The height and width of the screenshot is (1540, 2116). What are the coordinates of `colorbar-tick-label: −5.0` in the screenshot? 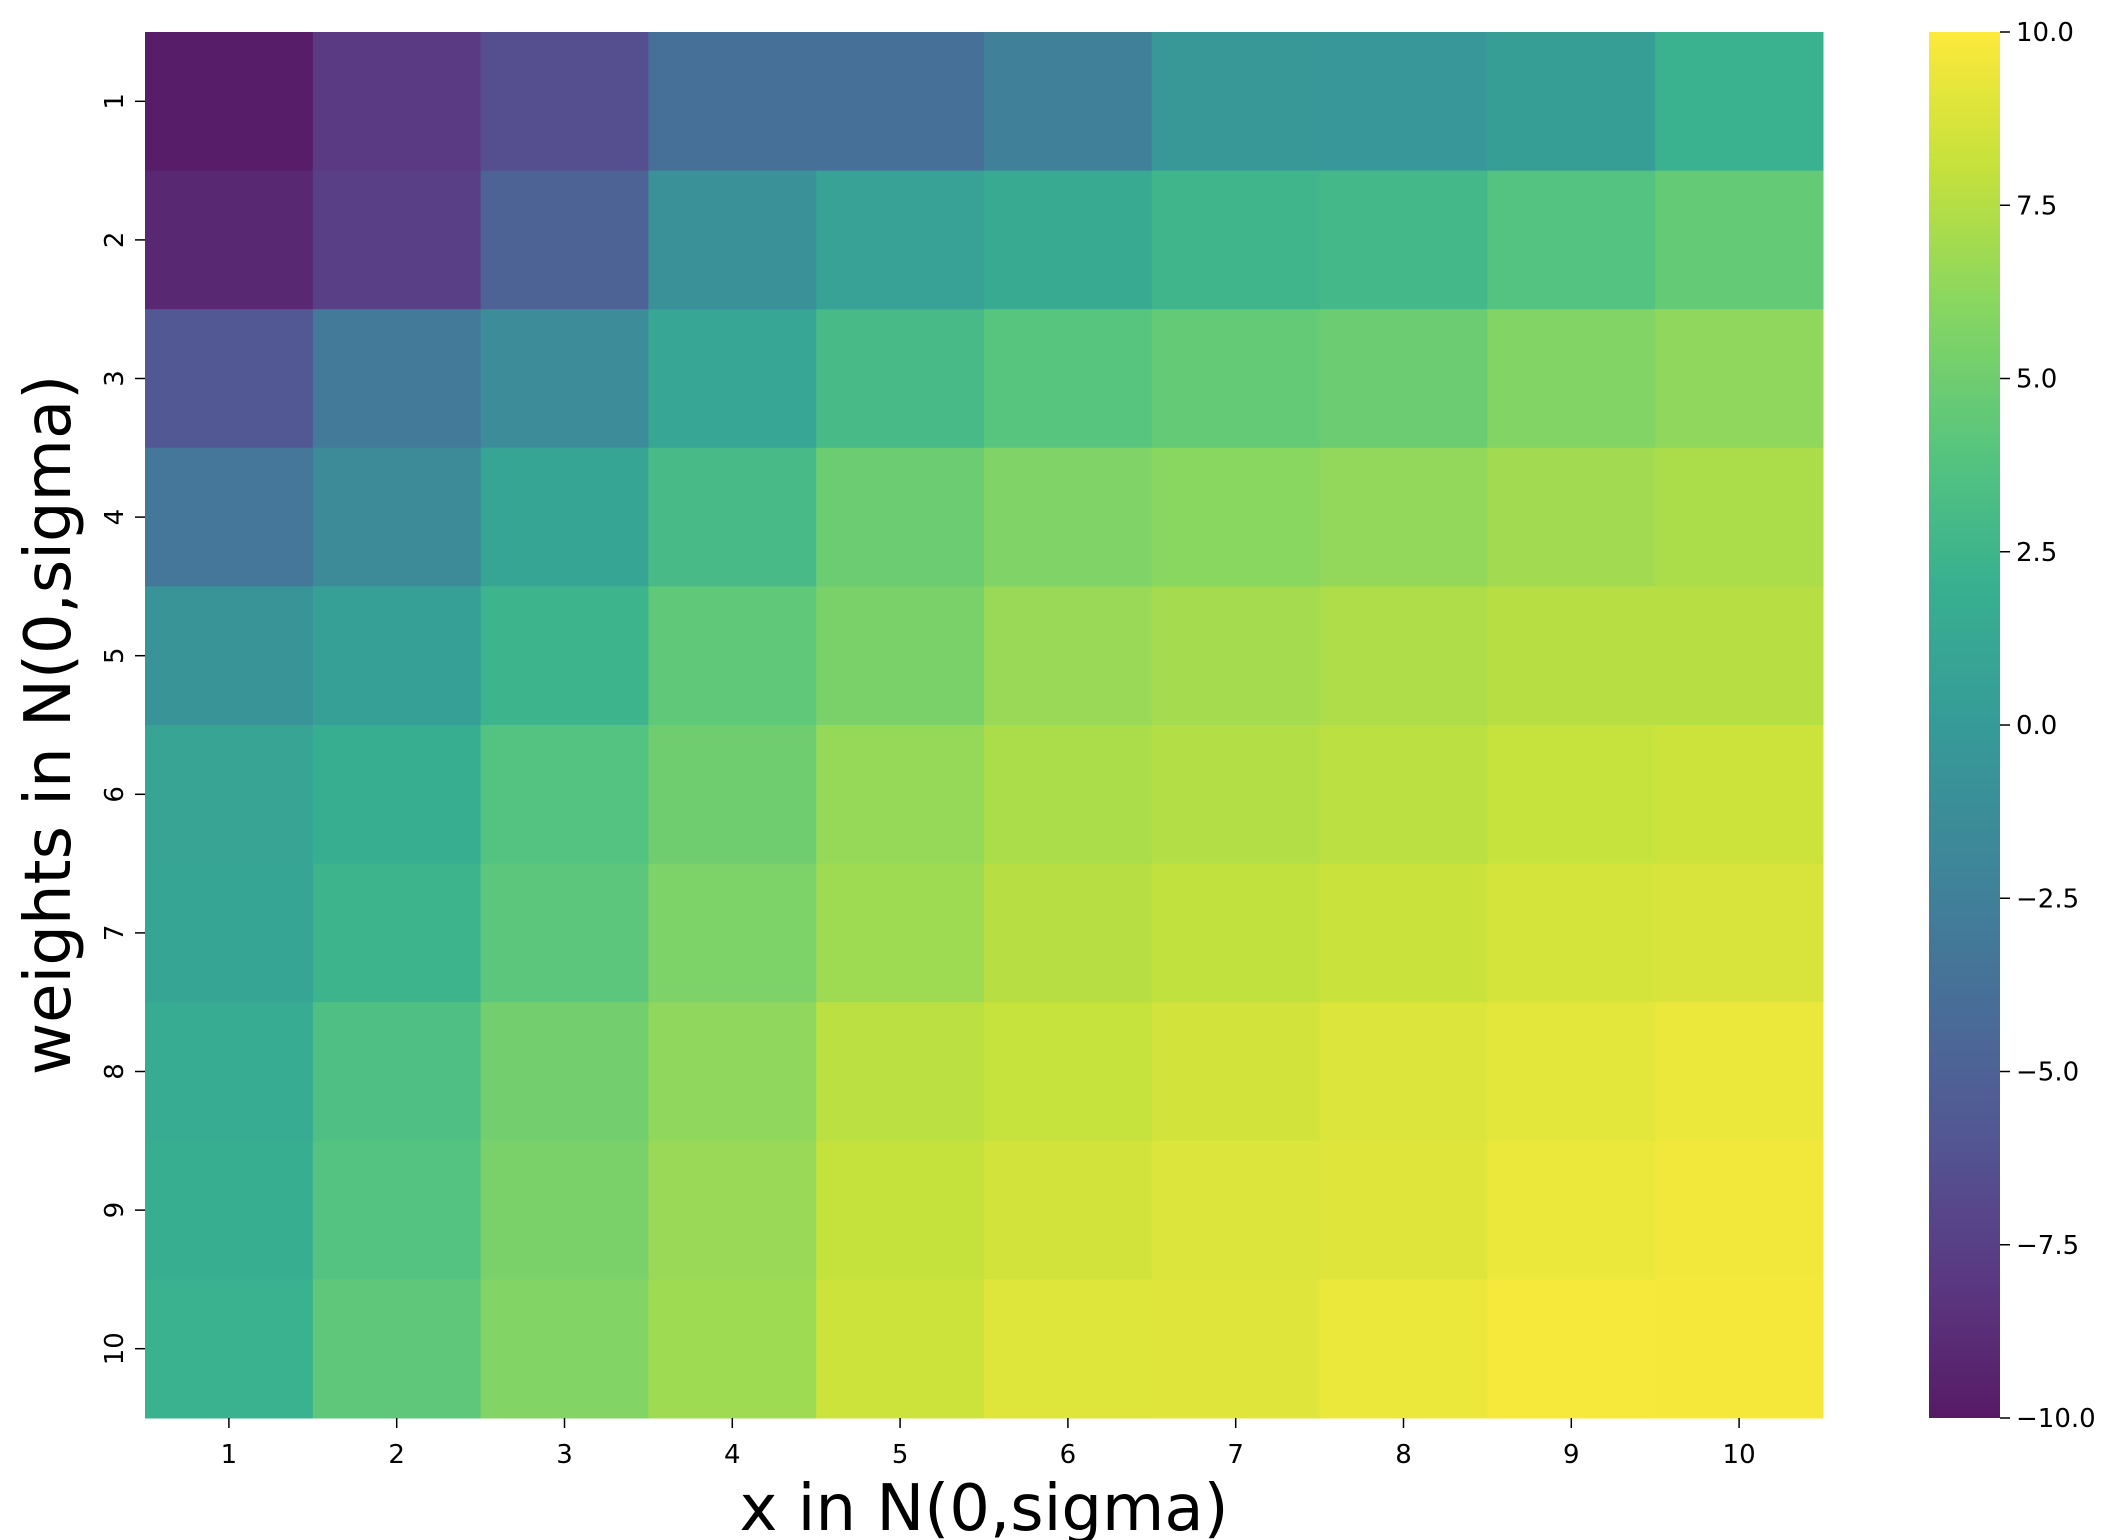 It's located at (2047, 1073).